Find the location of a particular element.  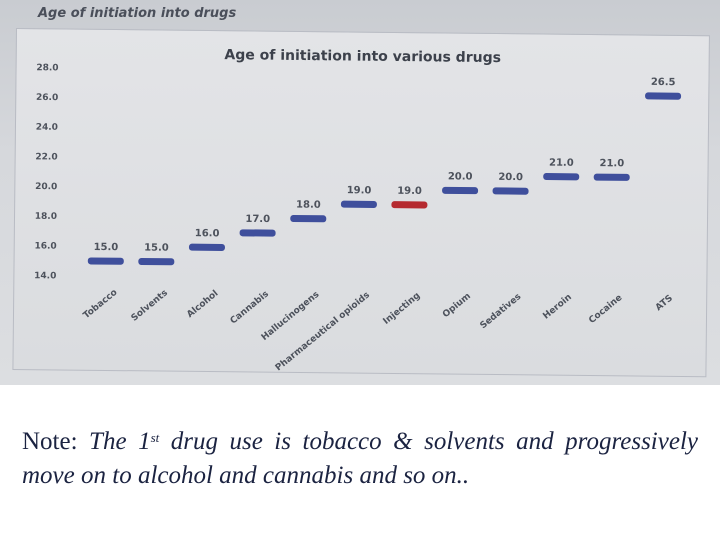

data-point-tobacco is located at coordinates (105, 261).